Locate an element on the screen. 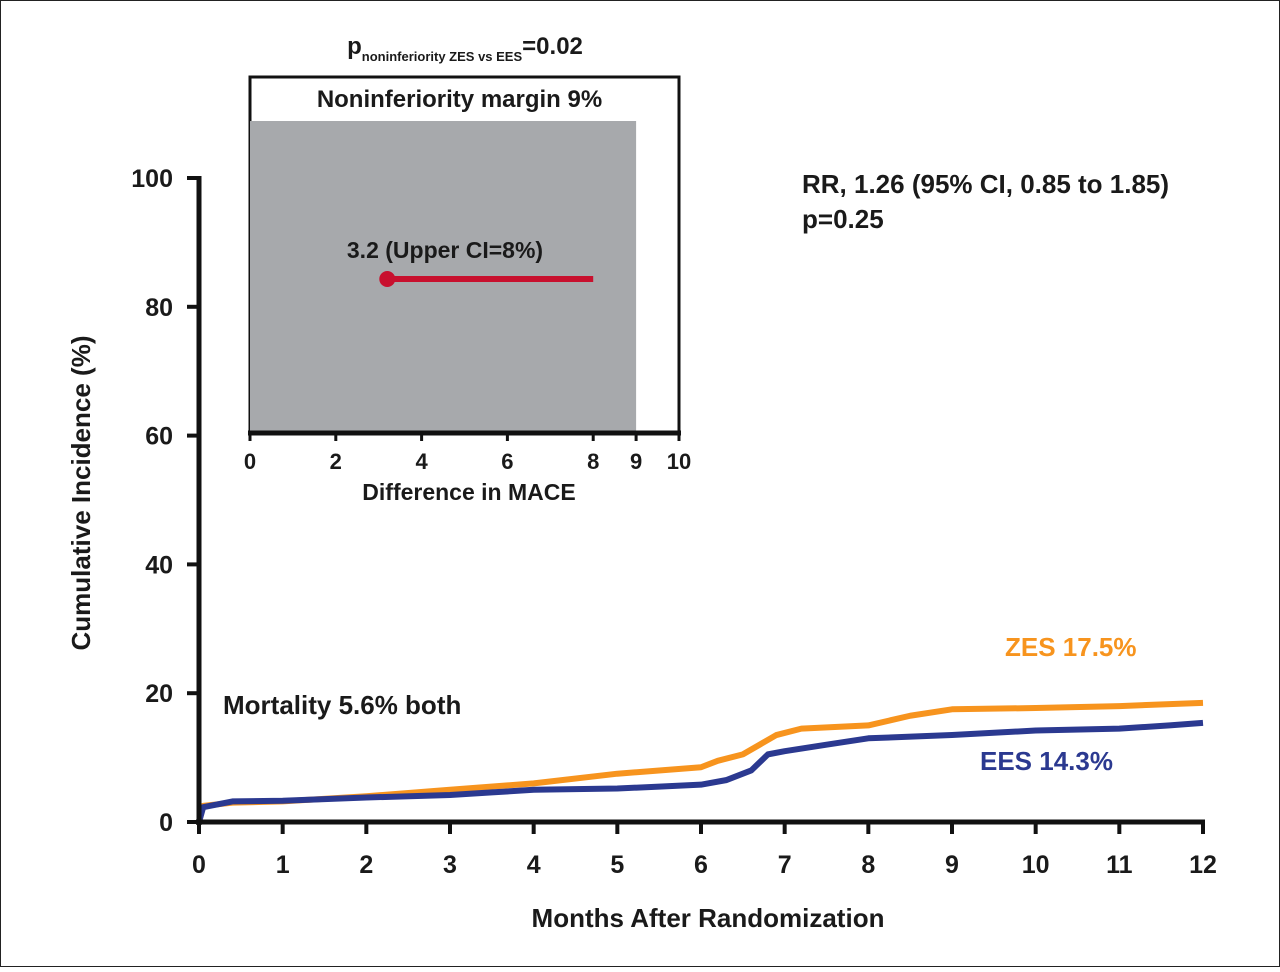 This screenshot has width=1280, height=972. y-axis-label: Cumulative Incidence (%) is located at coordinates (81, 493).